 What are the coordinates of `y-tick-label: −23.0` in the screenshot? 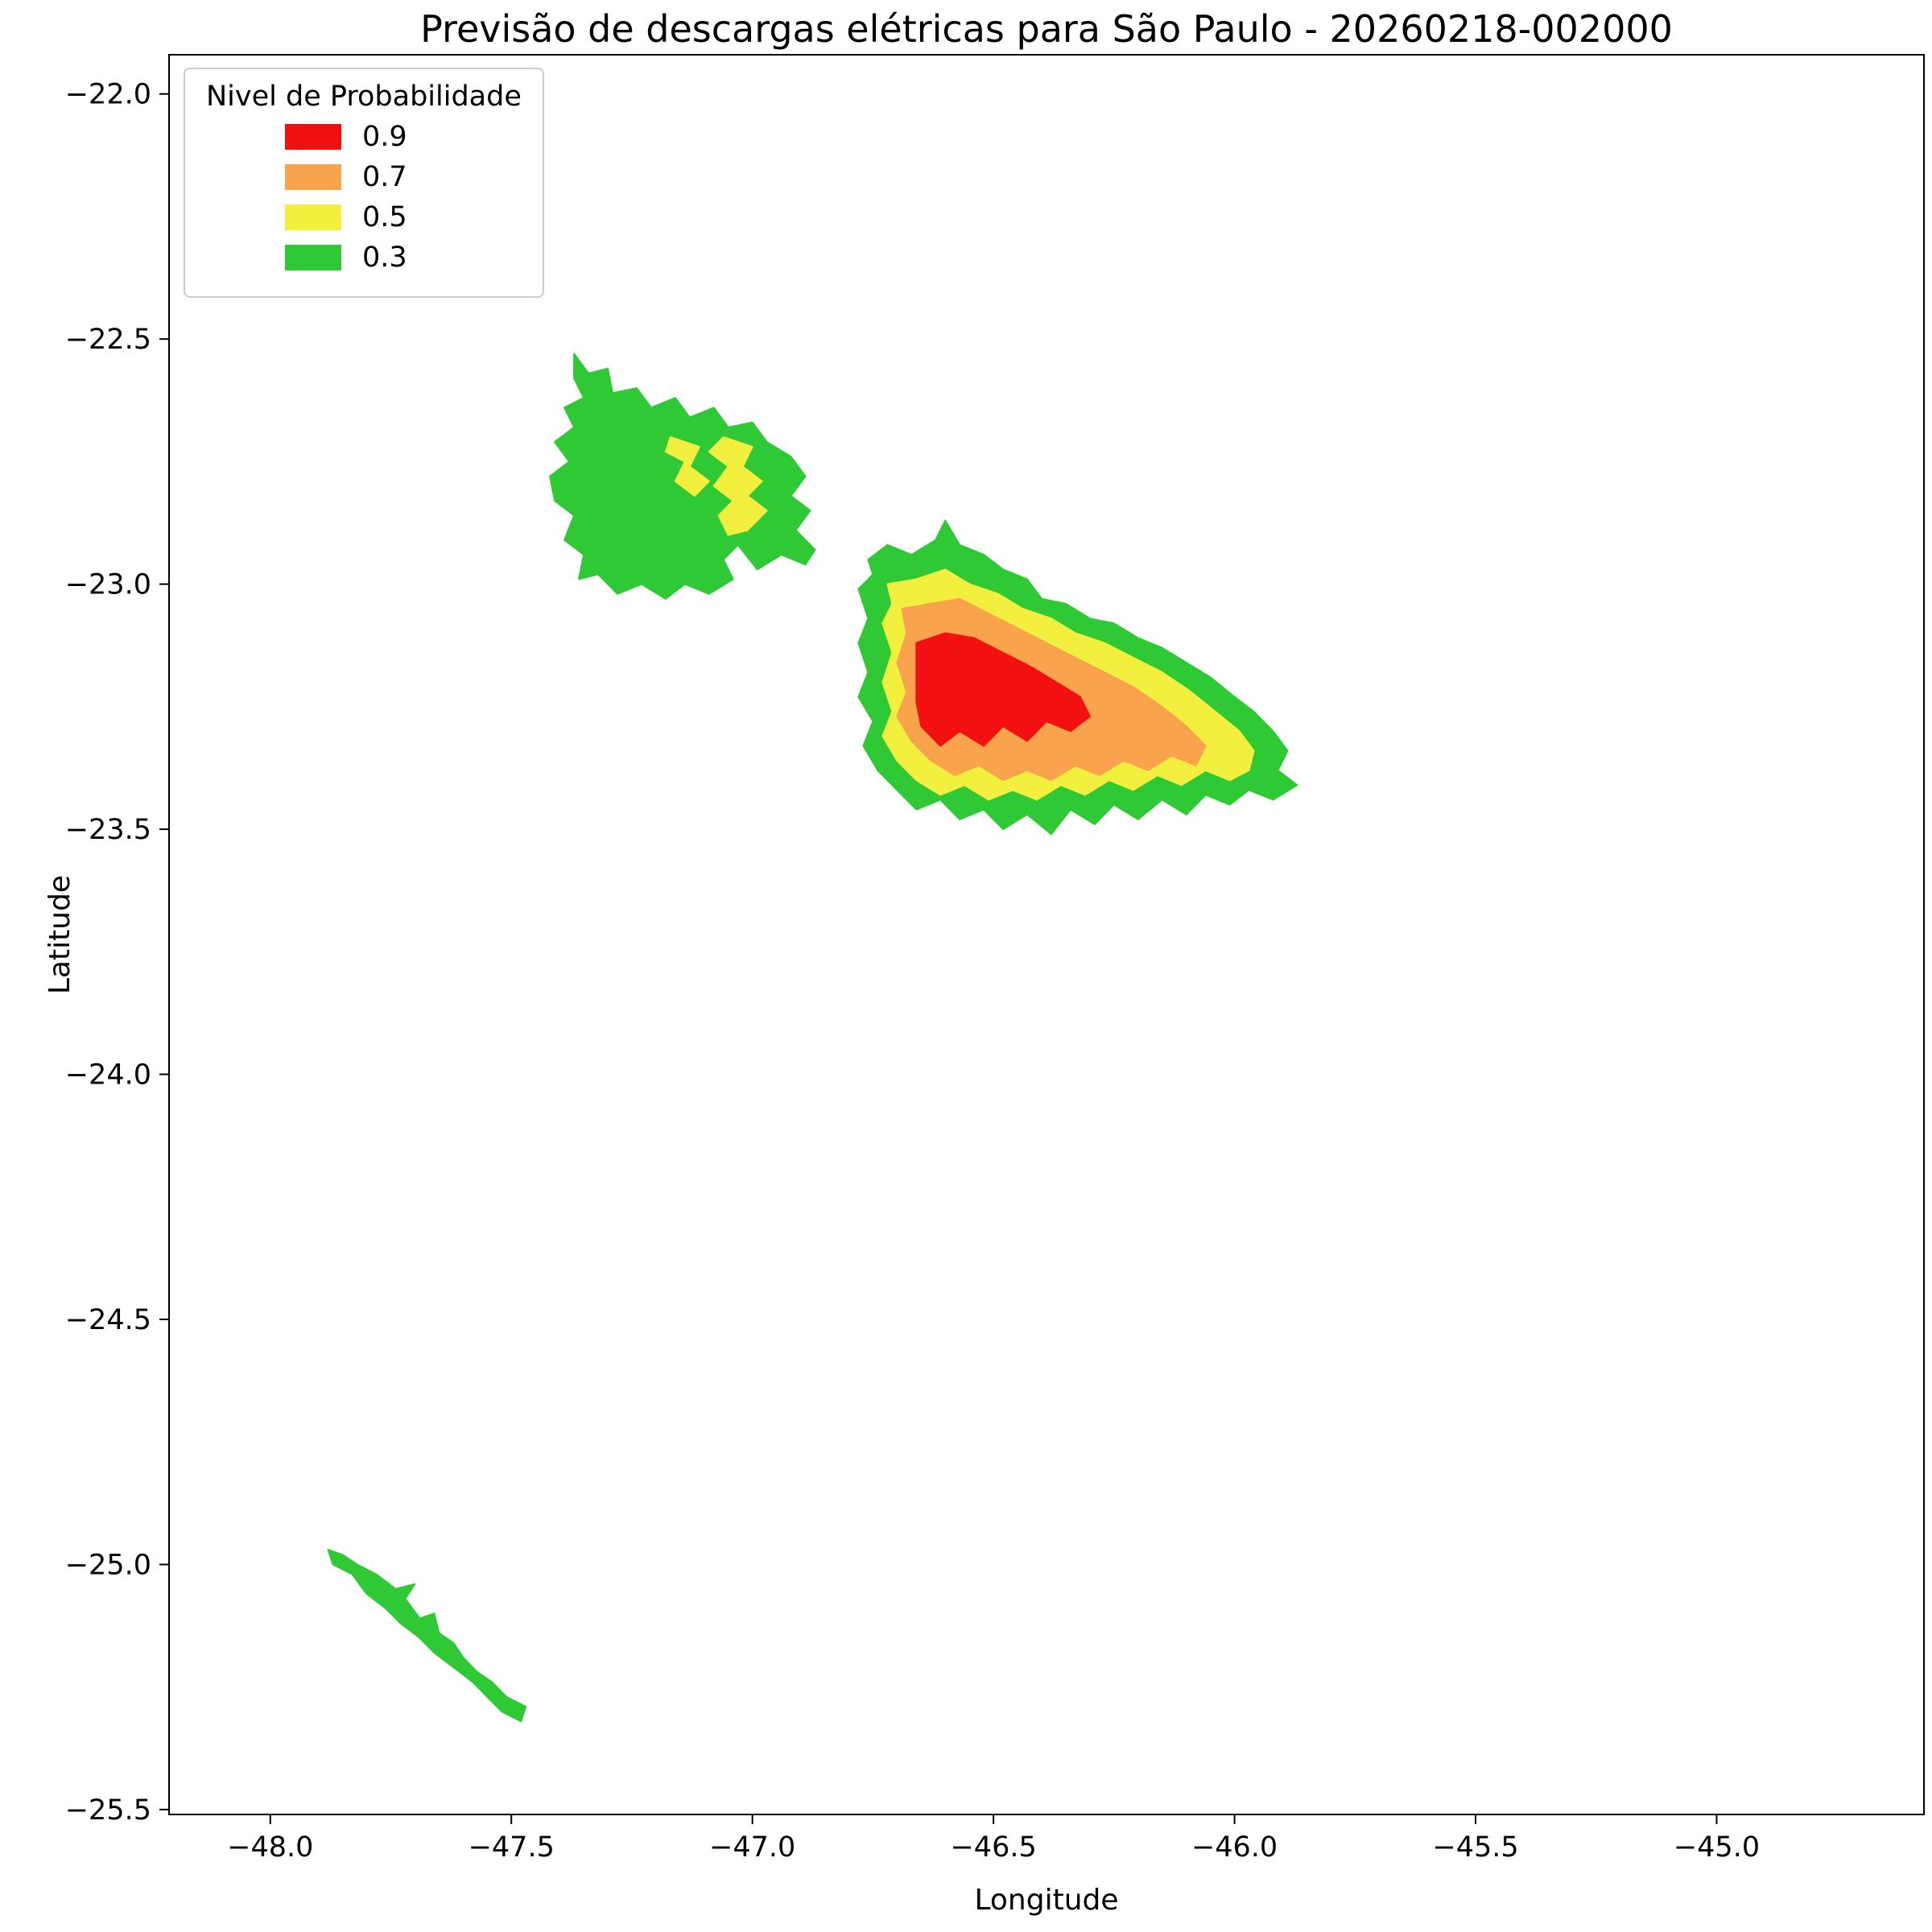 It's located at (108, 585).